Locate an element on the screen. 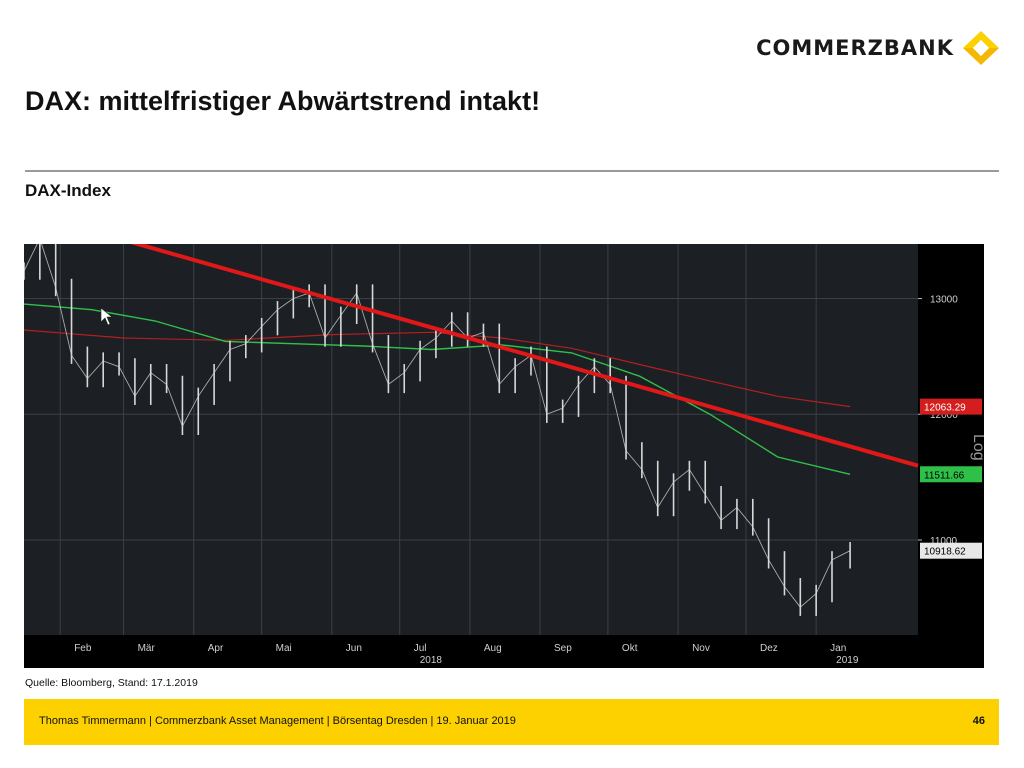  title-divider is located at coordinates (512, 171).